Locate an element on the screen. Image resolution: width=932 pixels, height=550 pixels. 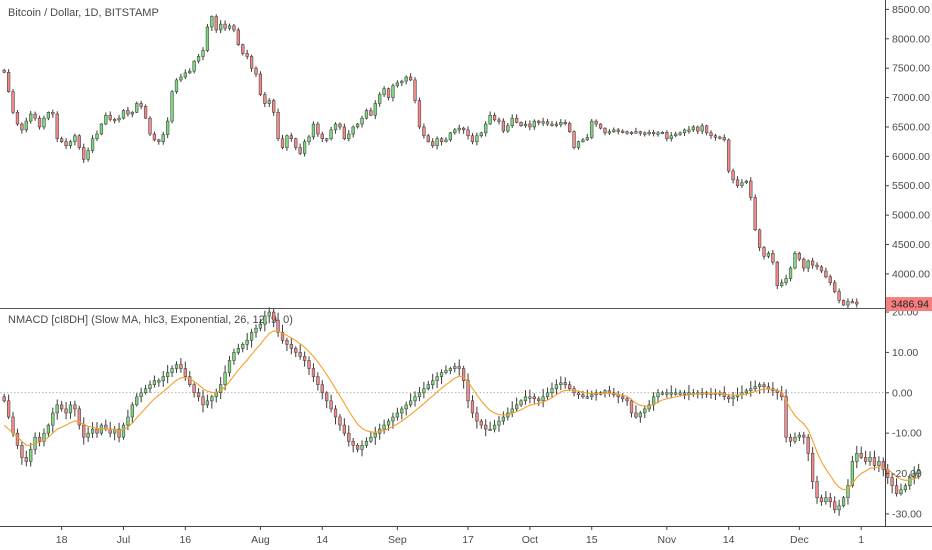
x-tick-label: 17 is located at coordinates (468, 540).